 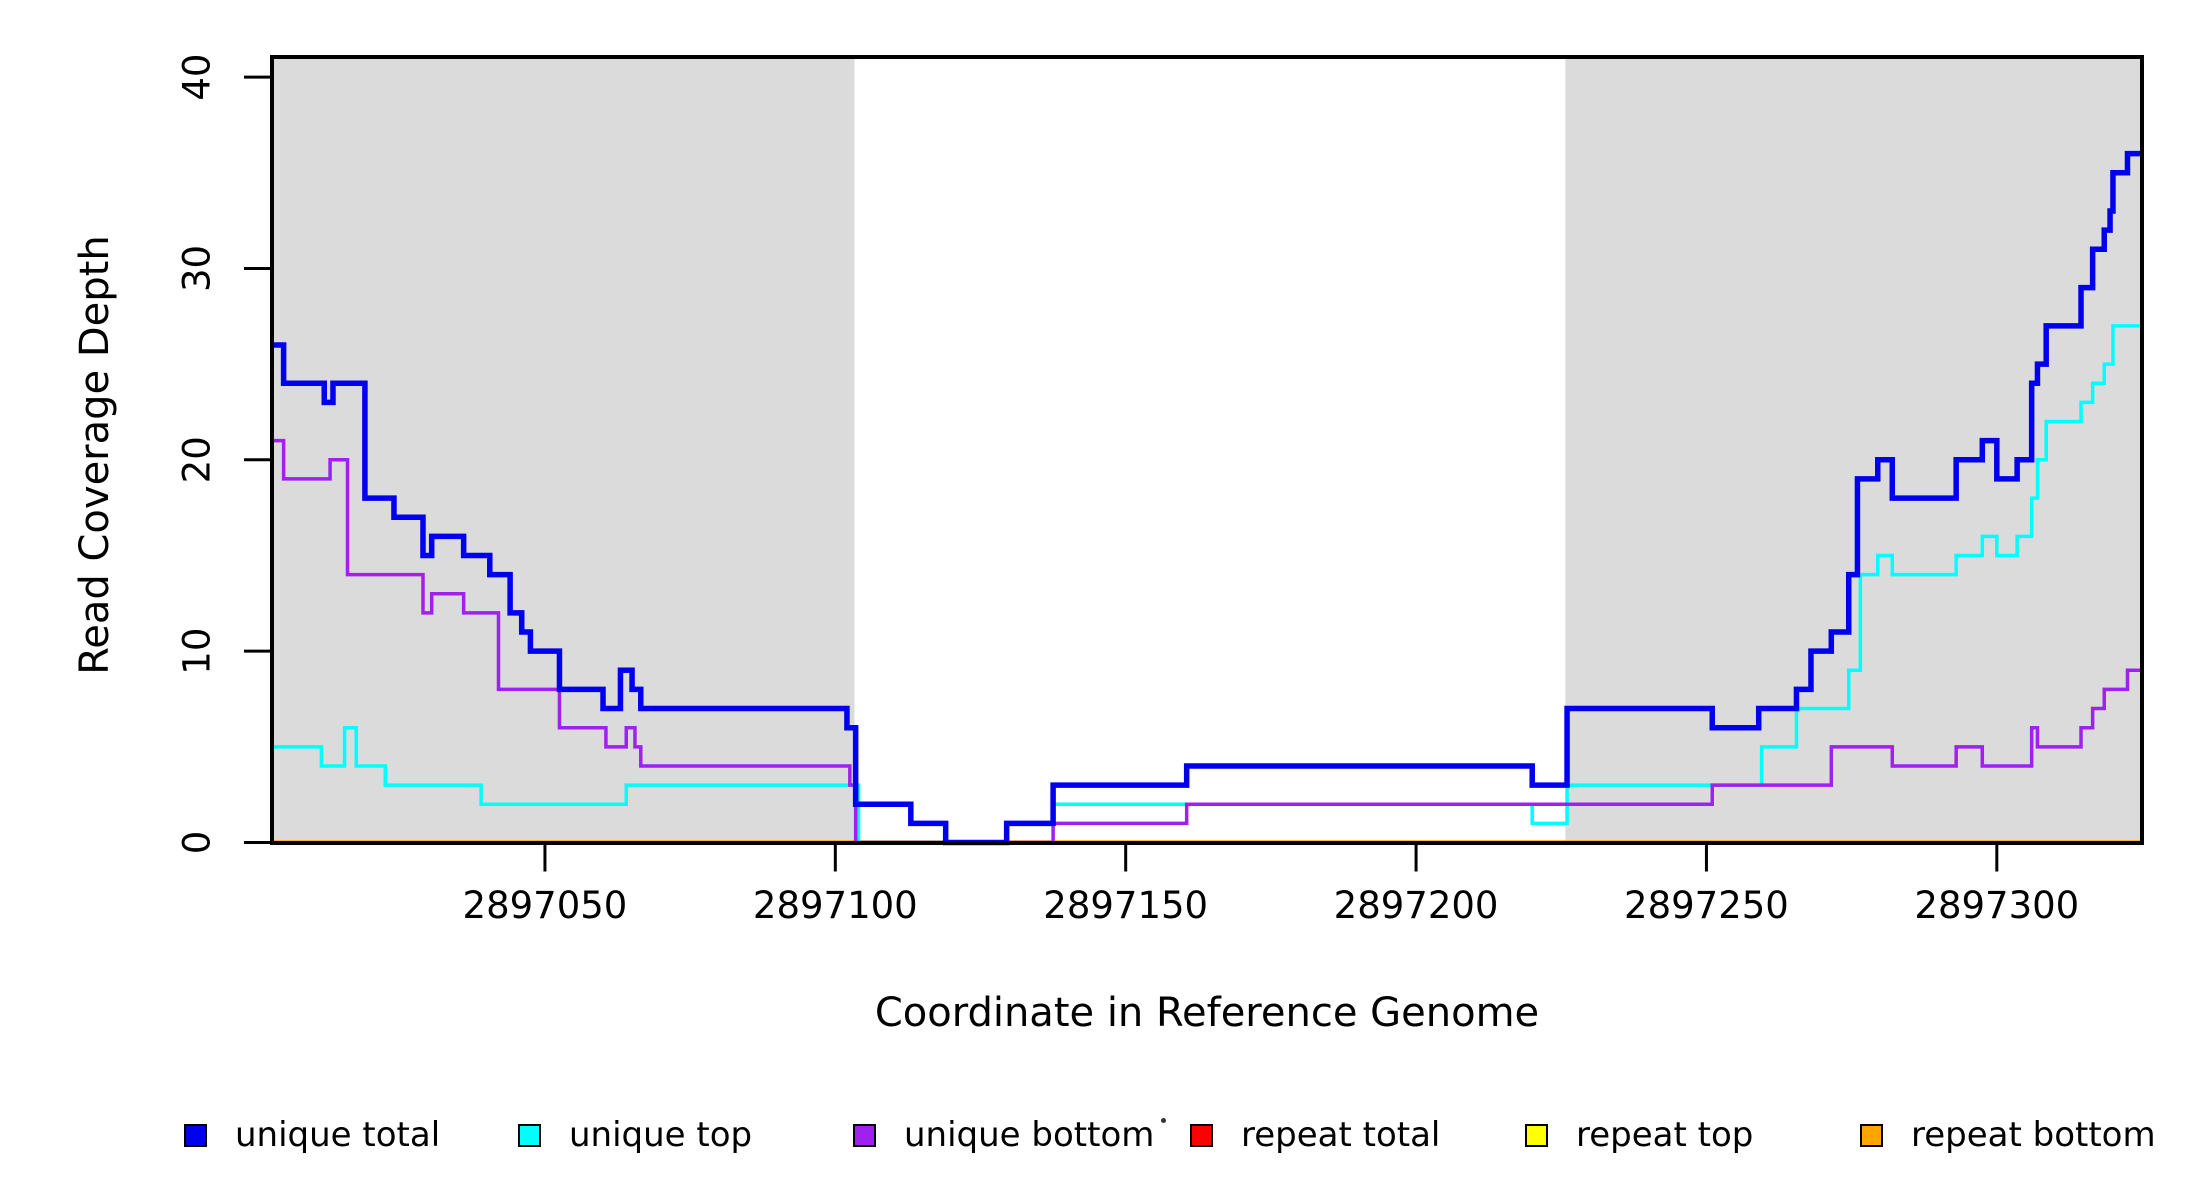 What do you see at coordinates (661, 1135) in the screenshot?
I see `legend-label: unique top` at bounding box center [661, 1135].